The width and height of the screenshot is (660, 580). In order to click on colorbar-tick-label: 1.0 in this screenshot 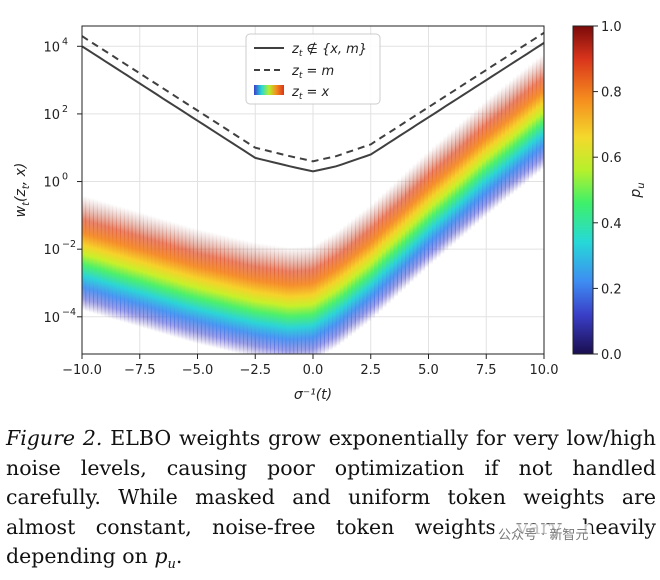, I will do `click(611, 27)`.